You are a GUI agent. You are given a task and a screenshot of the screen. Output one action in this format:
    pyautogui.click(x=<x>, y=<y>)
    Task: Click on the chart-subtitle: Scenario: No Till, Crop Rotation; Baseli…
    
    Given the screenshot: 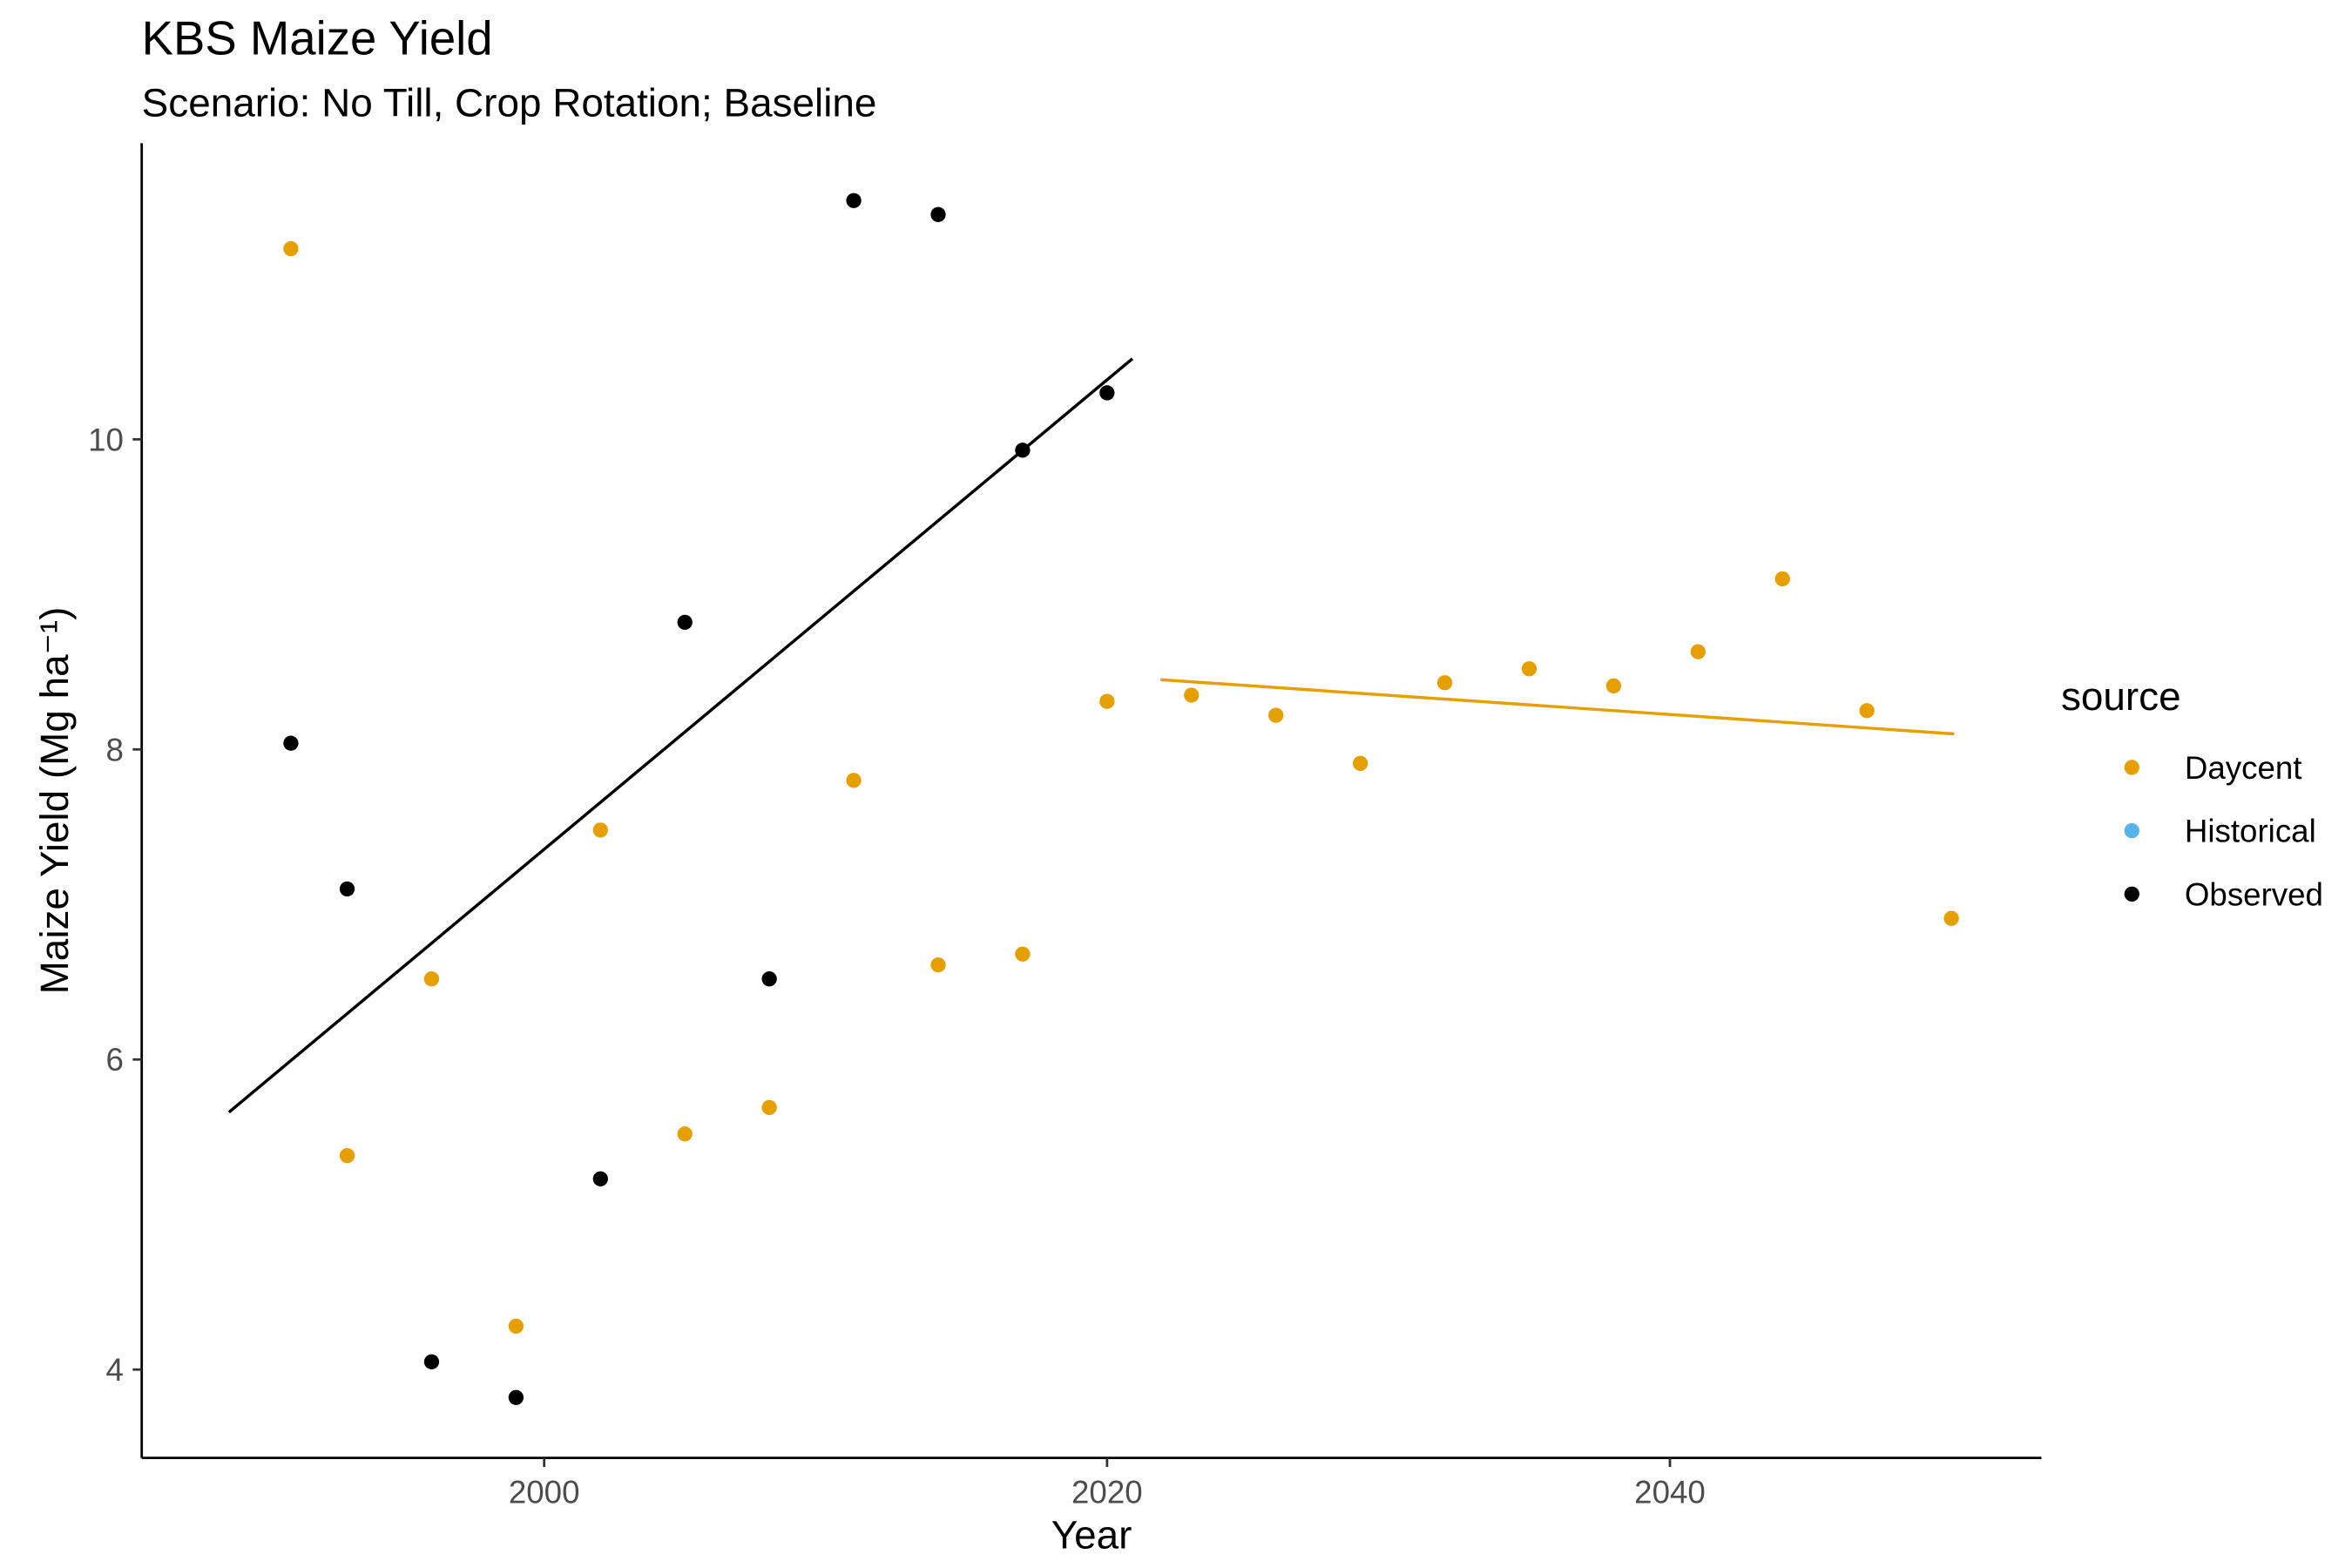 What is the action you would take?
    pyautogui.click(x=510, y=102)
    